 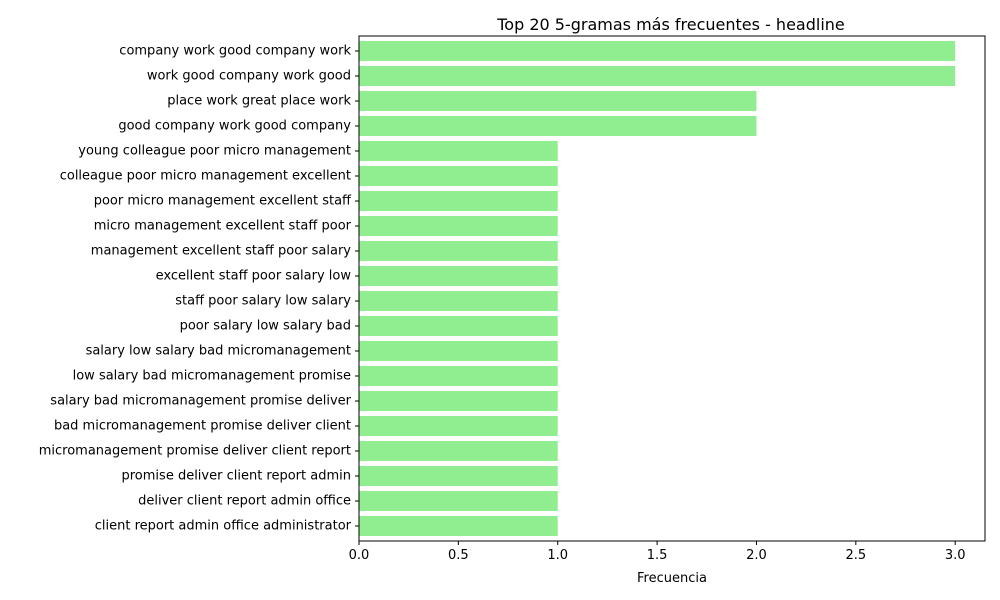 What do you see at coordinates (223, 526) in the screenshot?
I see `y-tick-label: client report admin office administrator` at bounding box center [223, 526].